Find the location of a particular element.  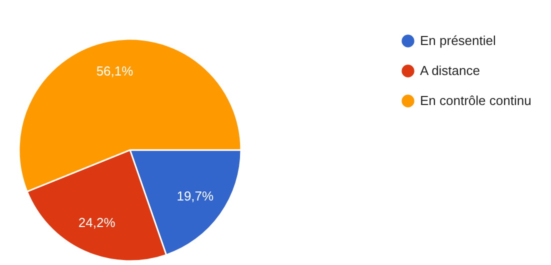

legend-label: En présentiel is located at coordinates (458, 40).